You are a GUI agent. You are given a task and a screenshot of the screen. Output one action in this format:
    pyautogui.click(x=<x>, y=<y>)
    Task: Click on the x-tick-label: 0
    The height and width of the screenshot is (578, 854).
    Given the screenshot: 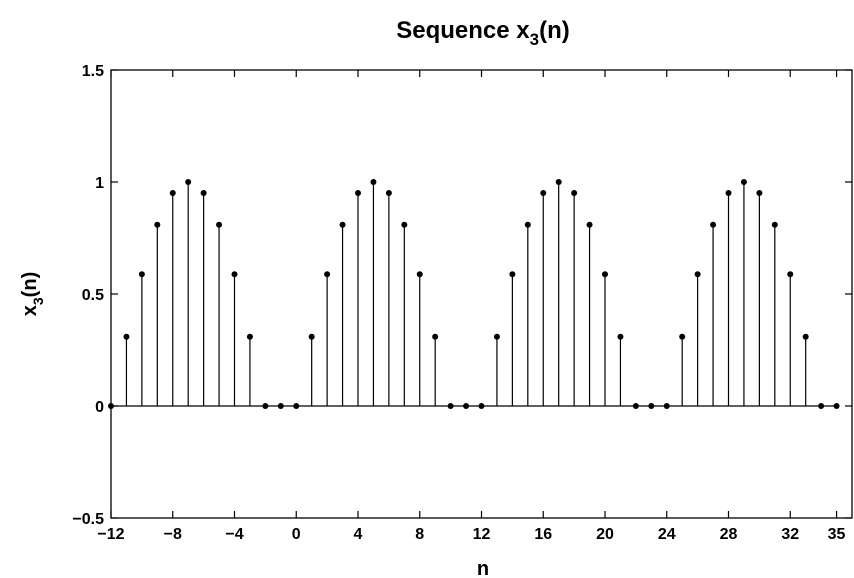 What is the action you would take?
    pyautogui.click(x=296, y=534)
    